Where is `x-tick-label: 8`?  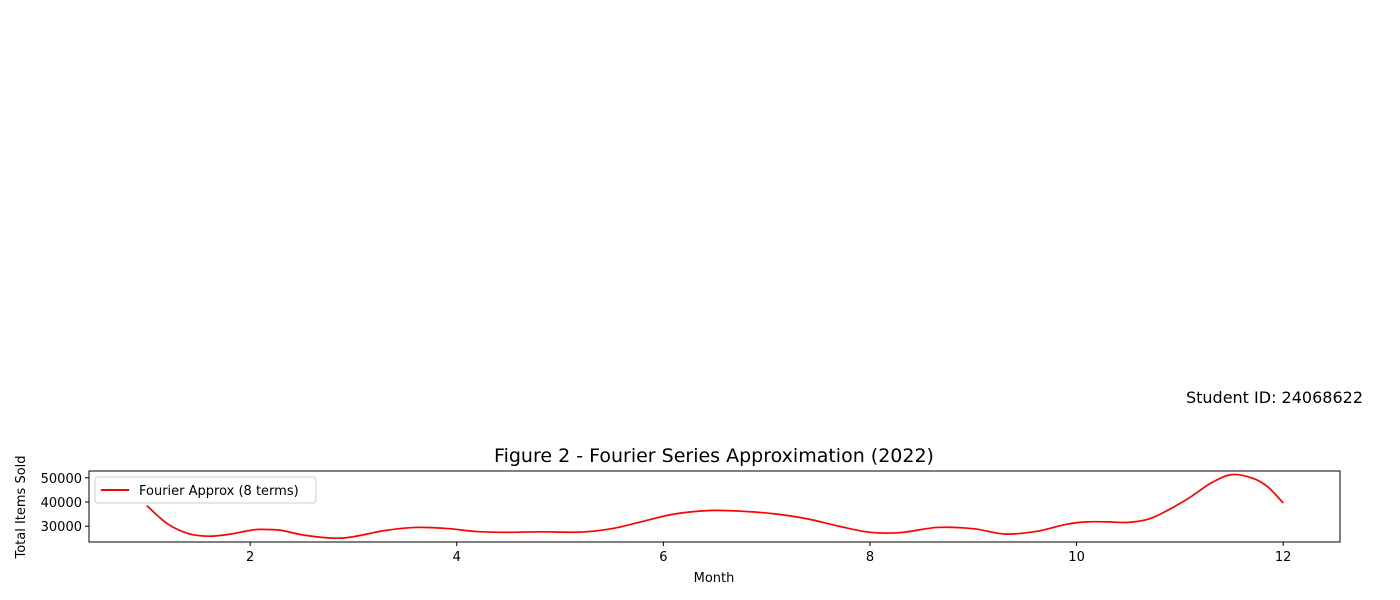 x-tick-label: 8 is located at coordinates (870, 557).